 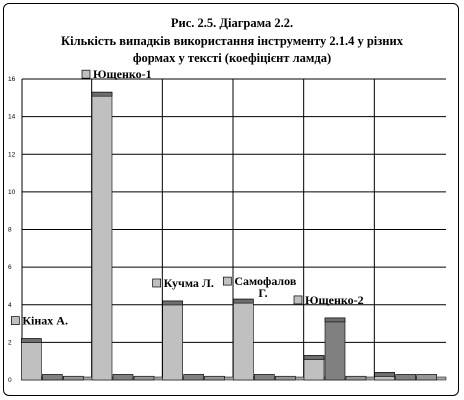 What do you see at coordinates (265, 281) in the screenshot?
I see `group-label: Самофалов` at bounding box center [265, 281].